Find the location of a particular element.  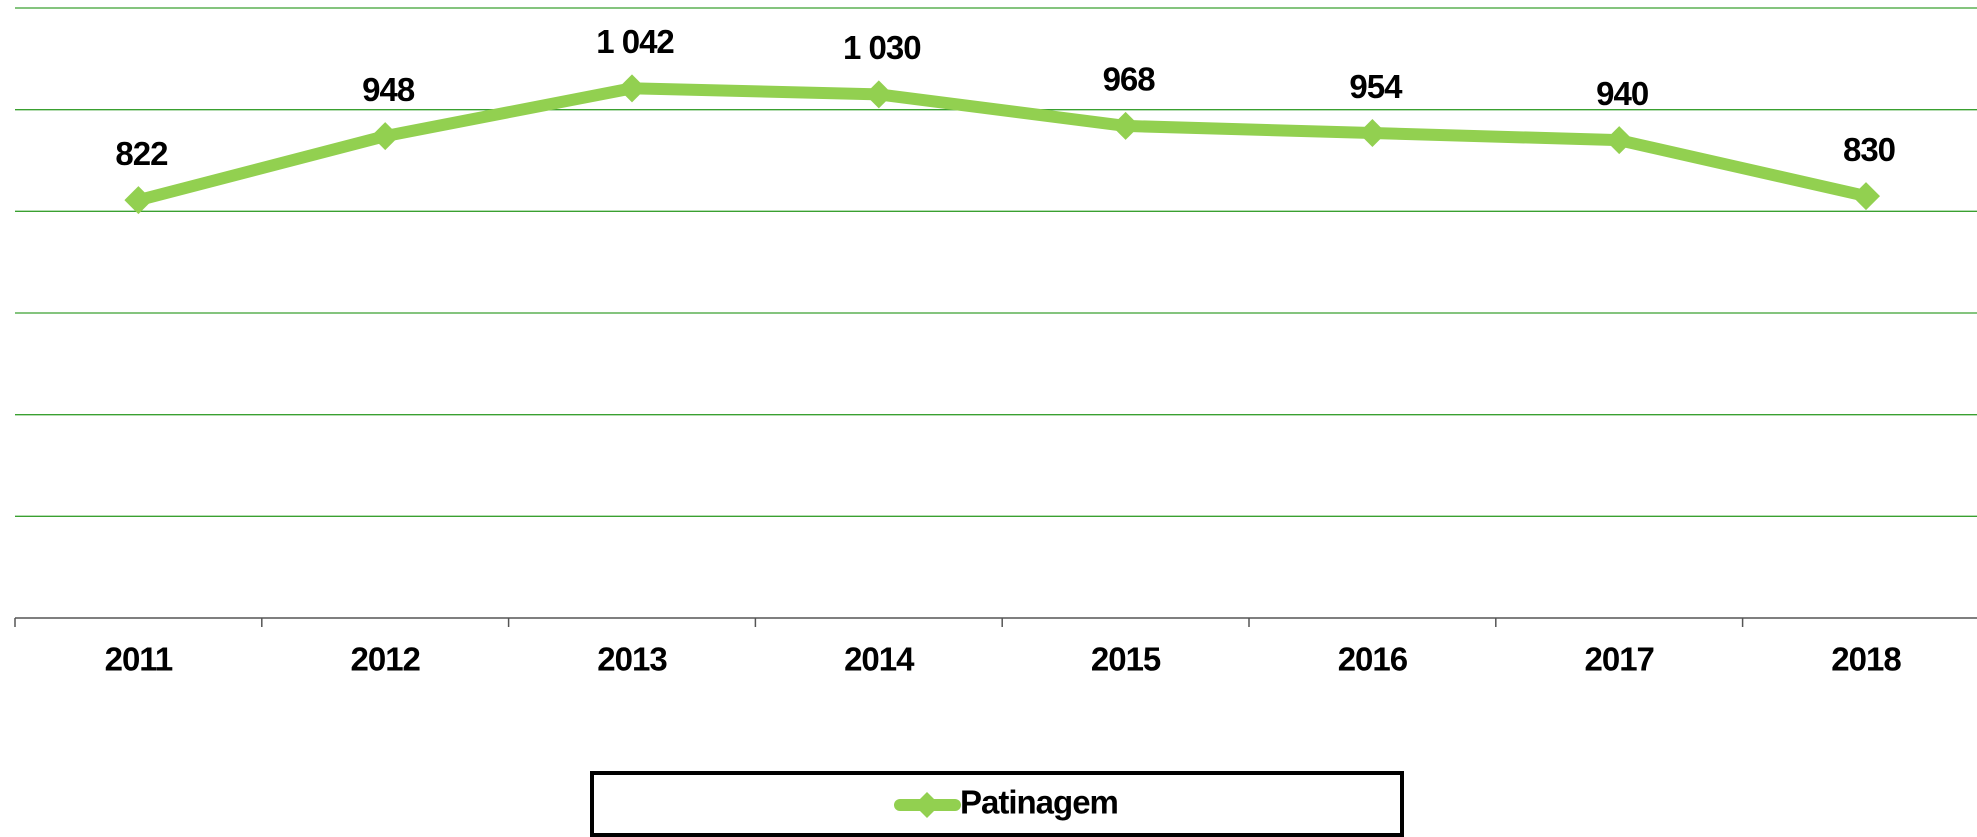

data-label: 940 is located at coordinates (1622, 93).